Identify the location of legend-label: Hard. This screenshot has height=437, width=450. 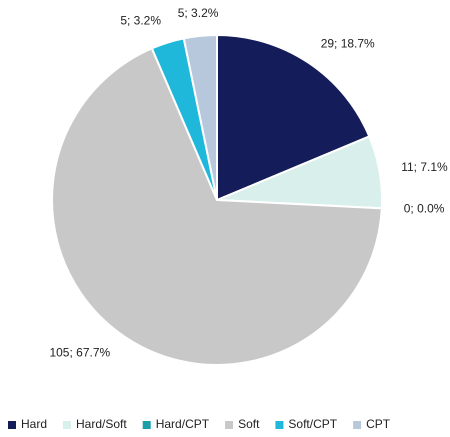
(34, 424).